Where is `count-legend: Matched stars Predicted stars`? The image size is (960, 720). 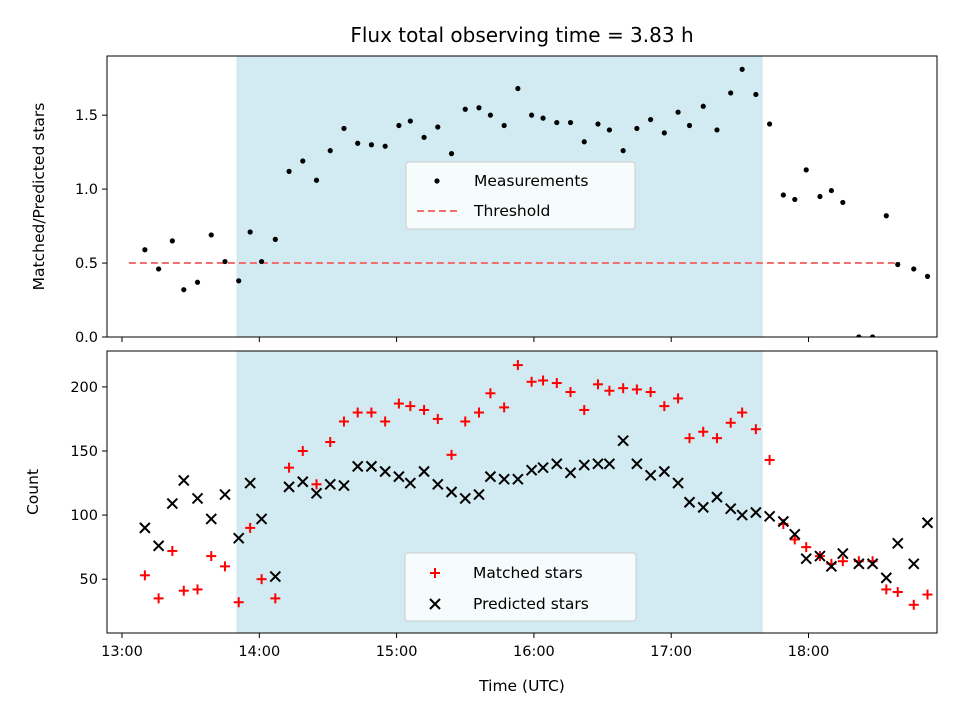
count-legend: Matched stars Predicted stars is located at coordinates (520, 587).